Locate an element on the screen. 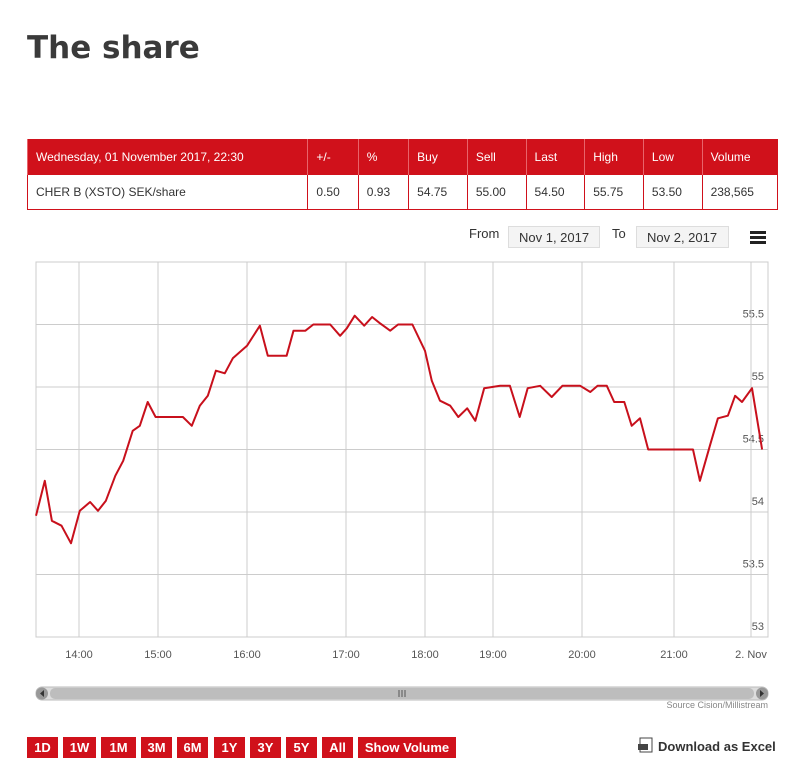 This screenshot has height=767, width=799. from-label: From is located at coordinates (484, 233).